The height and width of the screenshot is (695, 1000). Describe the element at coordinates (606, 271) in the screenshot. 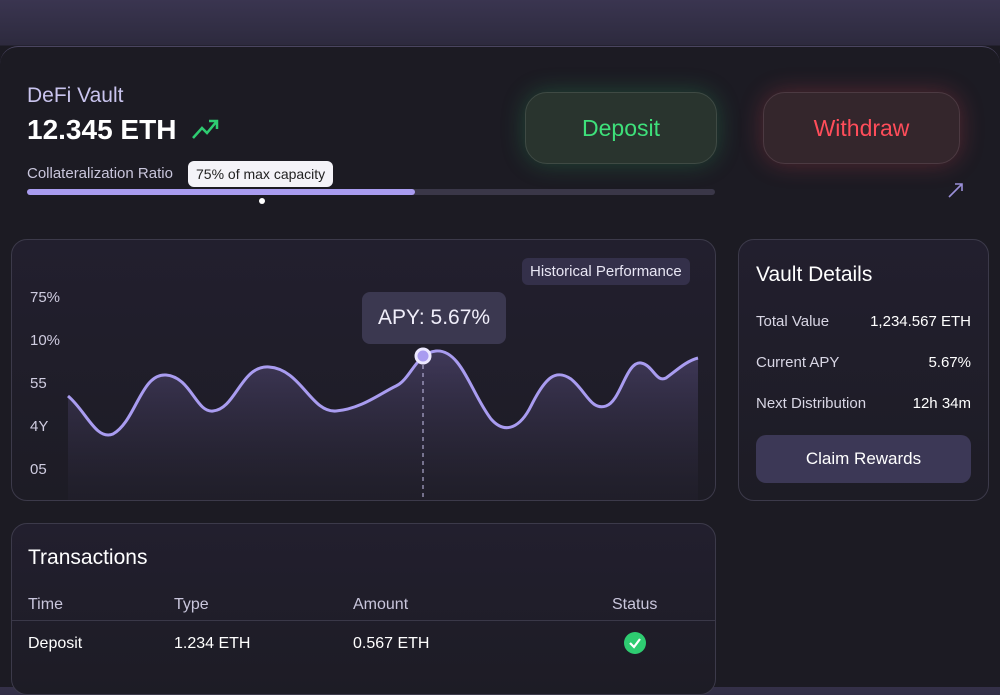

I see `performance-badge: Historical Performance` at that location.